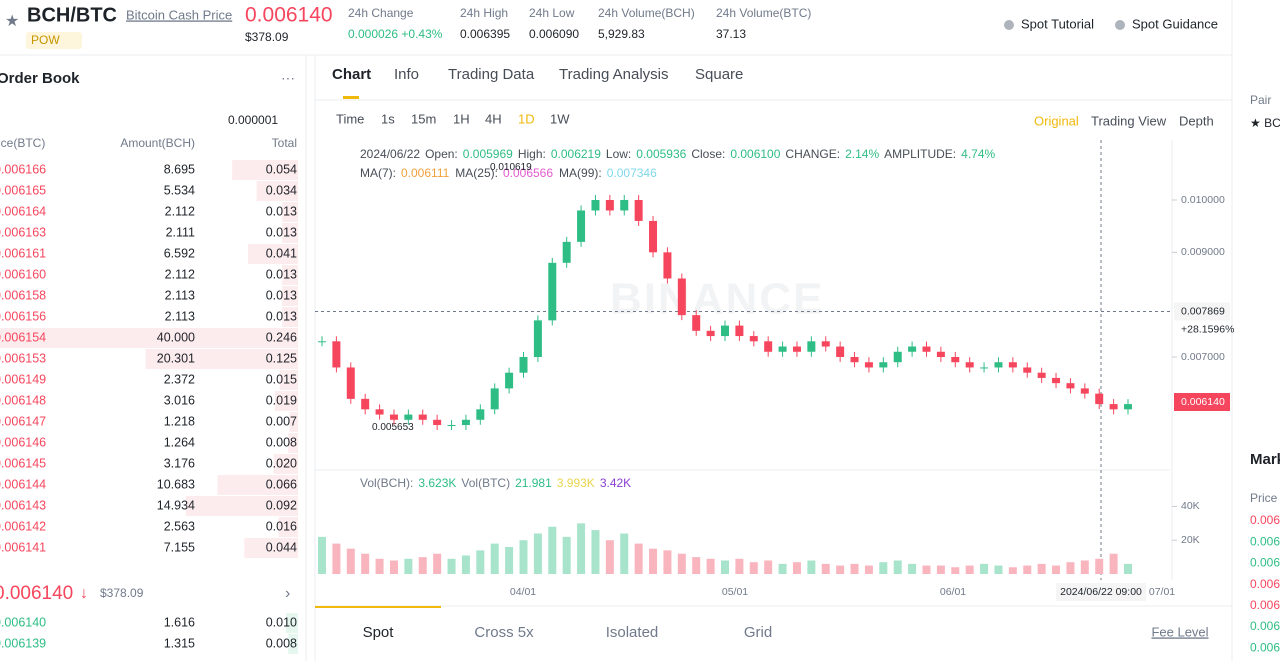 The image size is (1280, 661). I want to click on row-amount: 2.563, so click(179, 526).